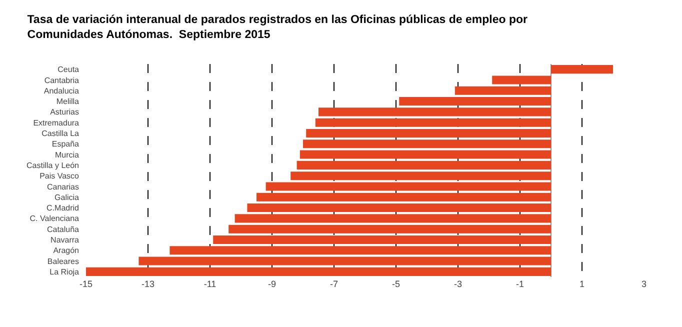 The image size is (682, 327). What do you see at coordinates (272, 284) in the screenshot?
I see `x-tick-label: -9` at bounding box center [272, 284].